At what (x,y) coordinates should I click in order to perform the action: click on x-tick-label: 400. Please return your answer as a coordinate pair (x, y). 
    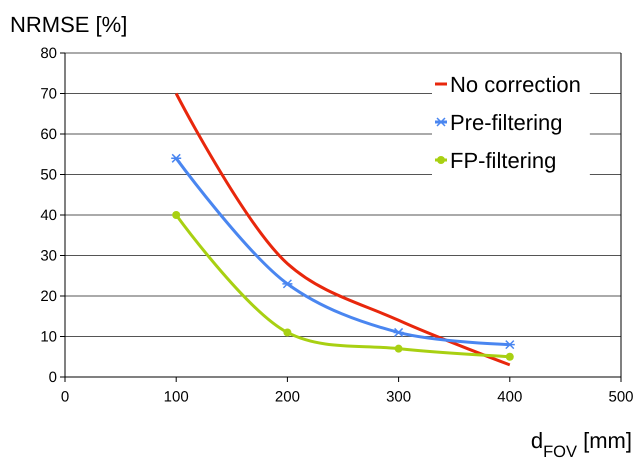
    Looking at the image, I should click on (509, 397).